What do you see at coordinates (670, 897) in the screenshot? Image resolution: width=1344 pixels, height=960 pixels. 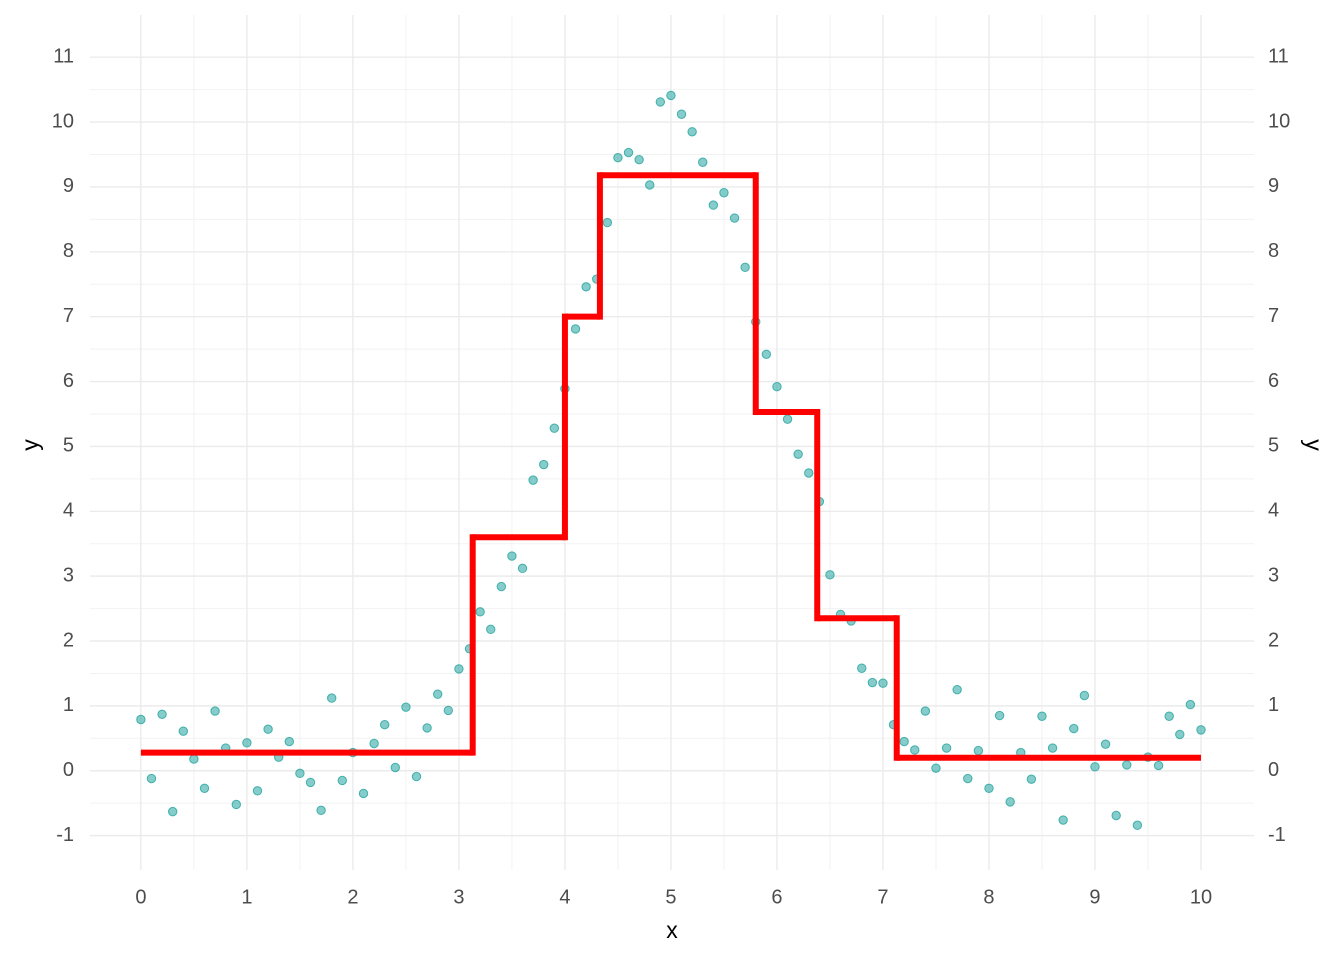 I see `x-tick-label: 5` at bounding box center [670, 897].